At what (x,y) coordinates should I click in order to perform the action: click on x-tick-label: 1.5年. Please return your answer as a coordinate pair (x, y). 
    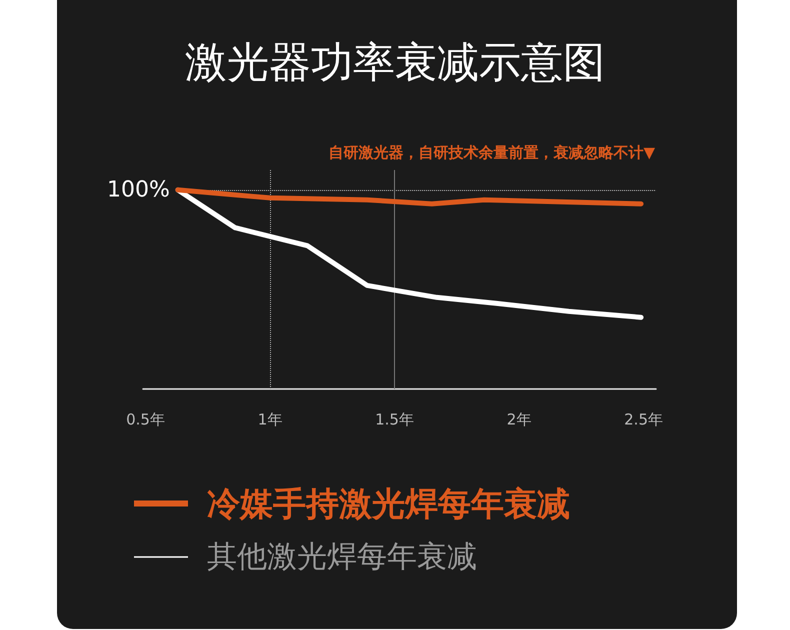
    Looking at the image, I should click on (394, 419).